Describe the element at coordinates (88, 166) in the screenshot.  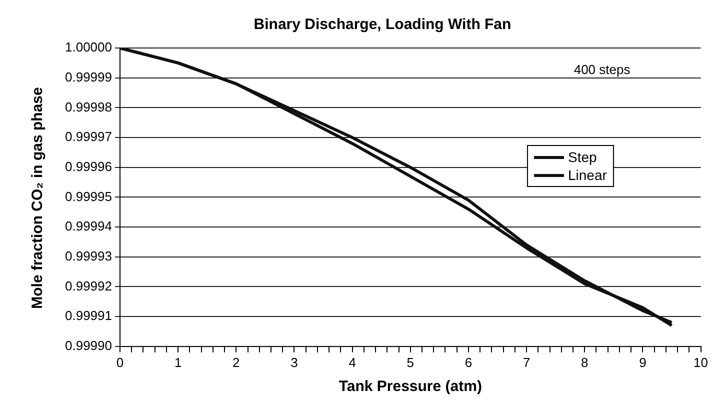
I see `y-tick-label: 0.99996` at that location.